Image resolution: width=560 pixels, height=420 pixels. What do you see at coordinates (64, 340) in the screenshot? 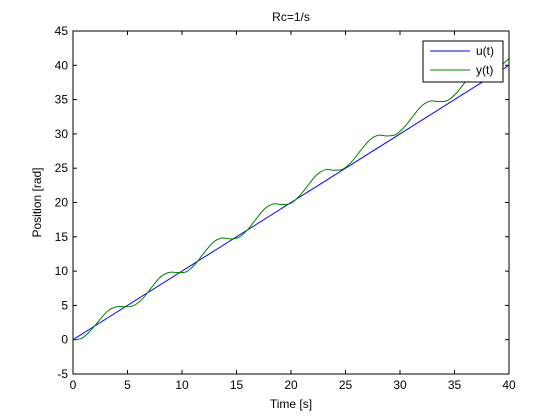
I see `y-tick-label: 0` at bounding box center [64, 340].